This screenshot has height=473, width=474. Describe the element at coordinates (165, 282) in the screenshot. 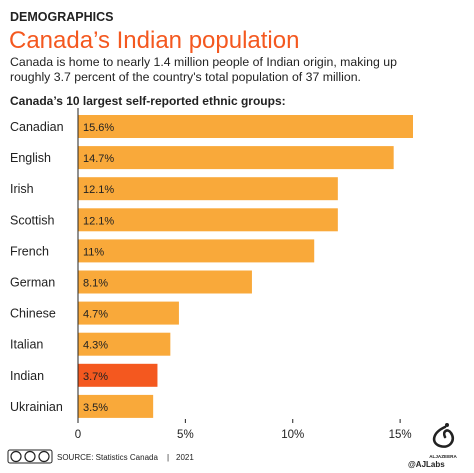

I see `bar-german` at that location.